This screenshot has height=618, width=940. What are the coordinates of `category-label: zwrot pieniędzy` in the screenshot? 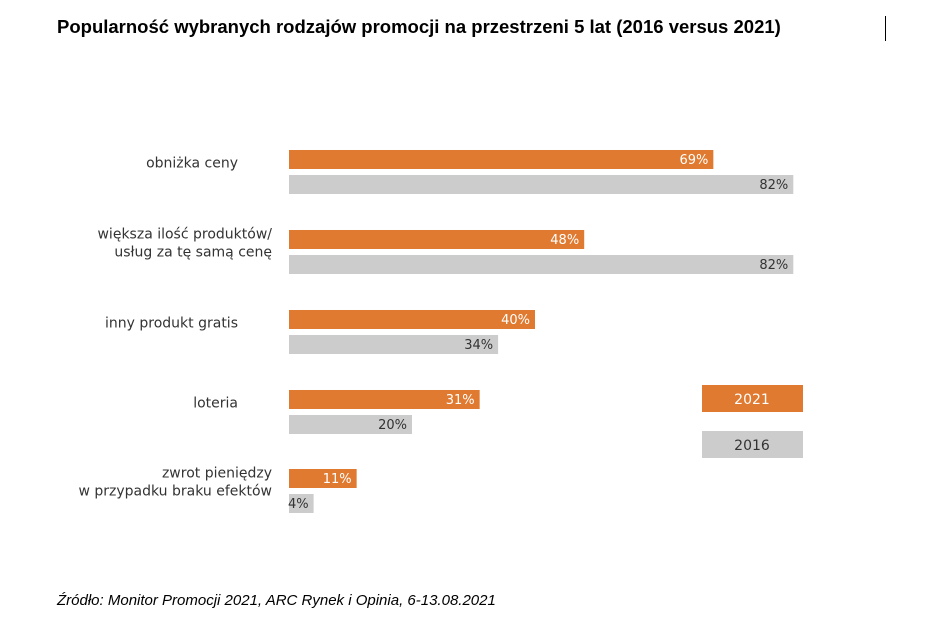 It's located at (217, 474).